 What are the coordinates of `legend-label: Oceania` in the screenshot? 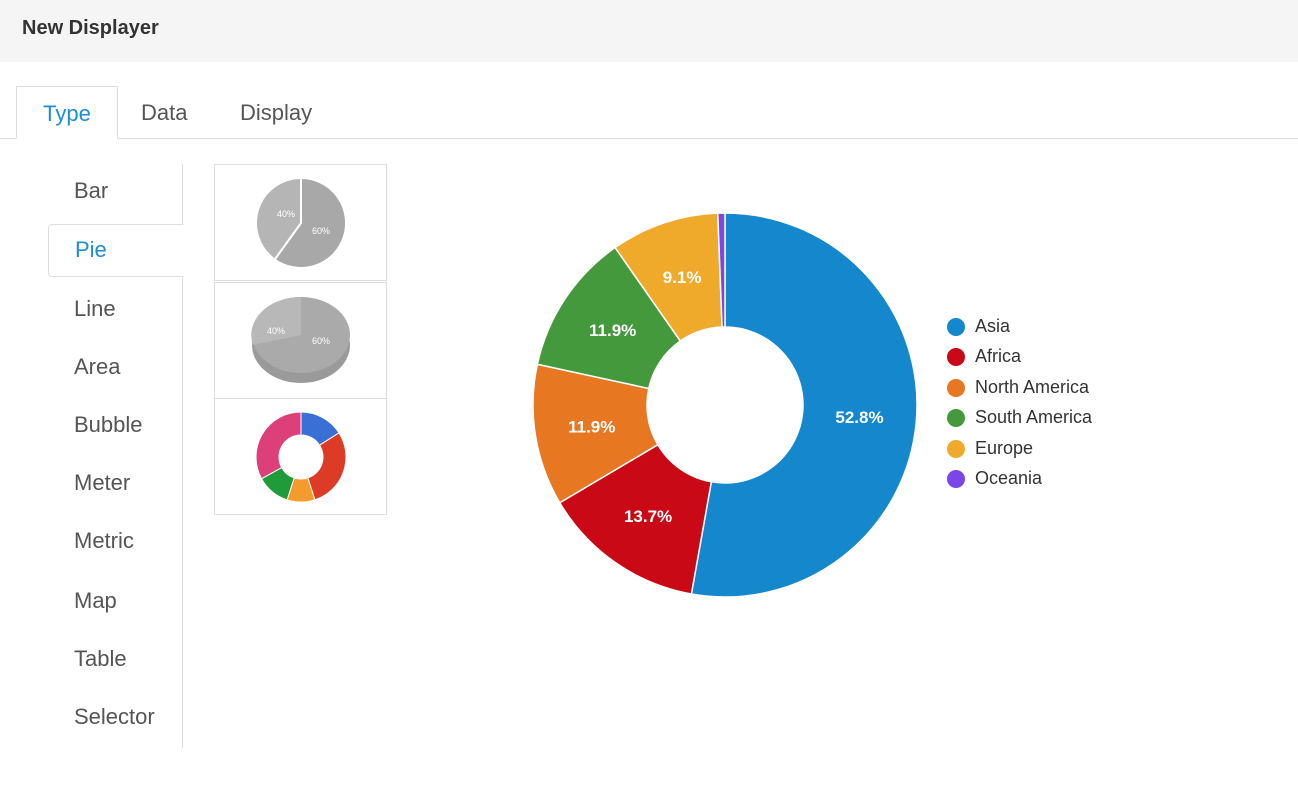 It's located at (1009, 477).